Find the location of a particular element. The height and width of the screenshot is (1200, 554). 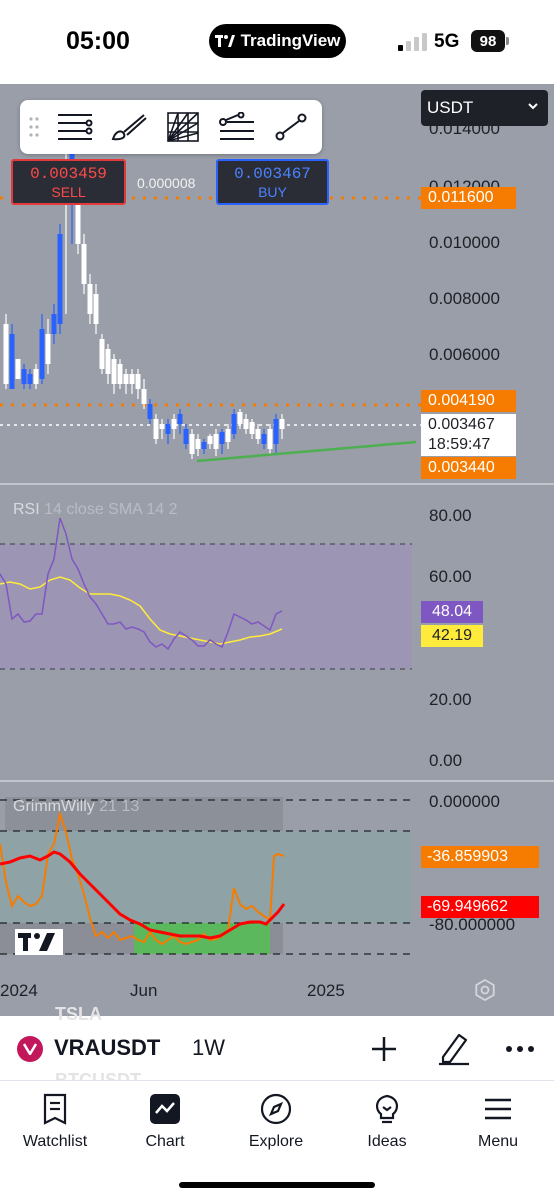

fib-retracement-tool-icon is located at coordinates (75, 127).